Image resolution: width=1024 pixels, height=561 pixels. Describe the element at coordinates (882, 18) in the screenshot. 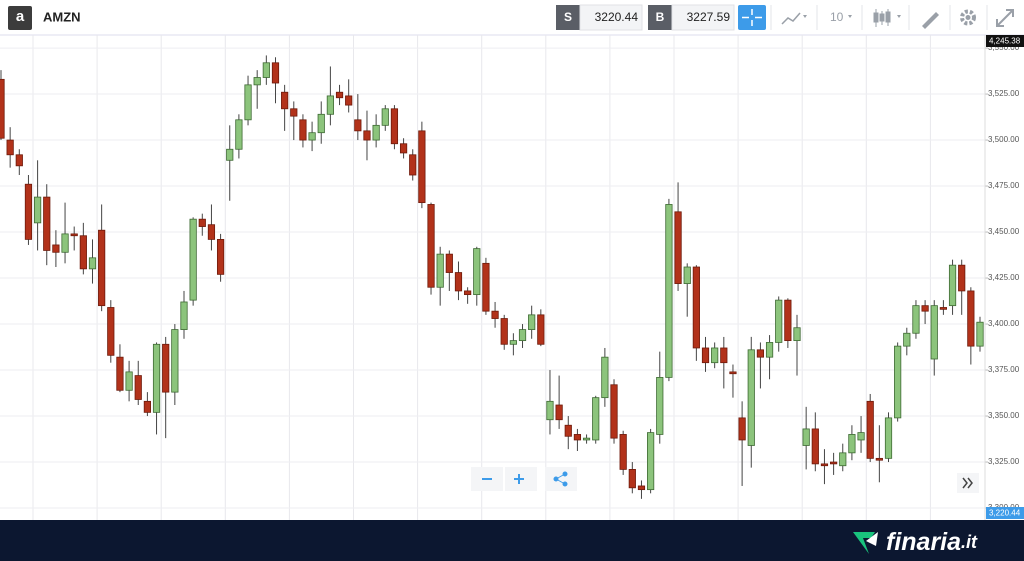

I see `candles-icon` at that location.